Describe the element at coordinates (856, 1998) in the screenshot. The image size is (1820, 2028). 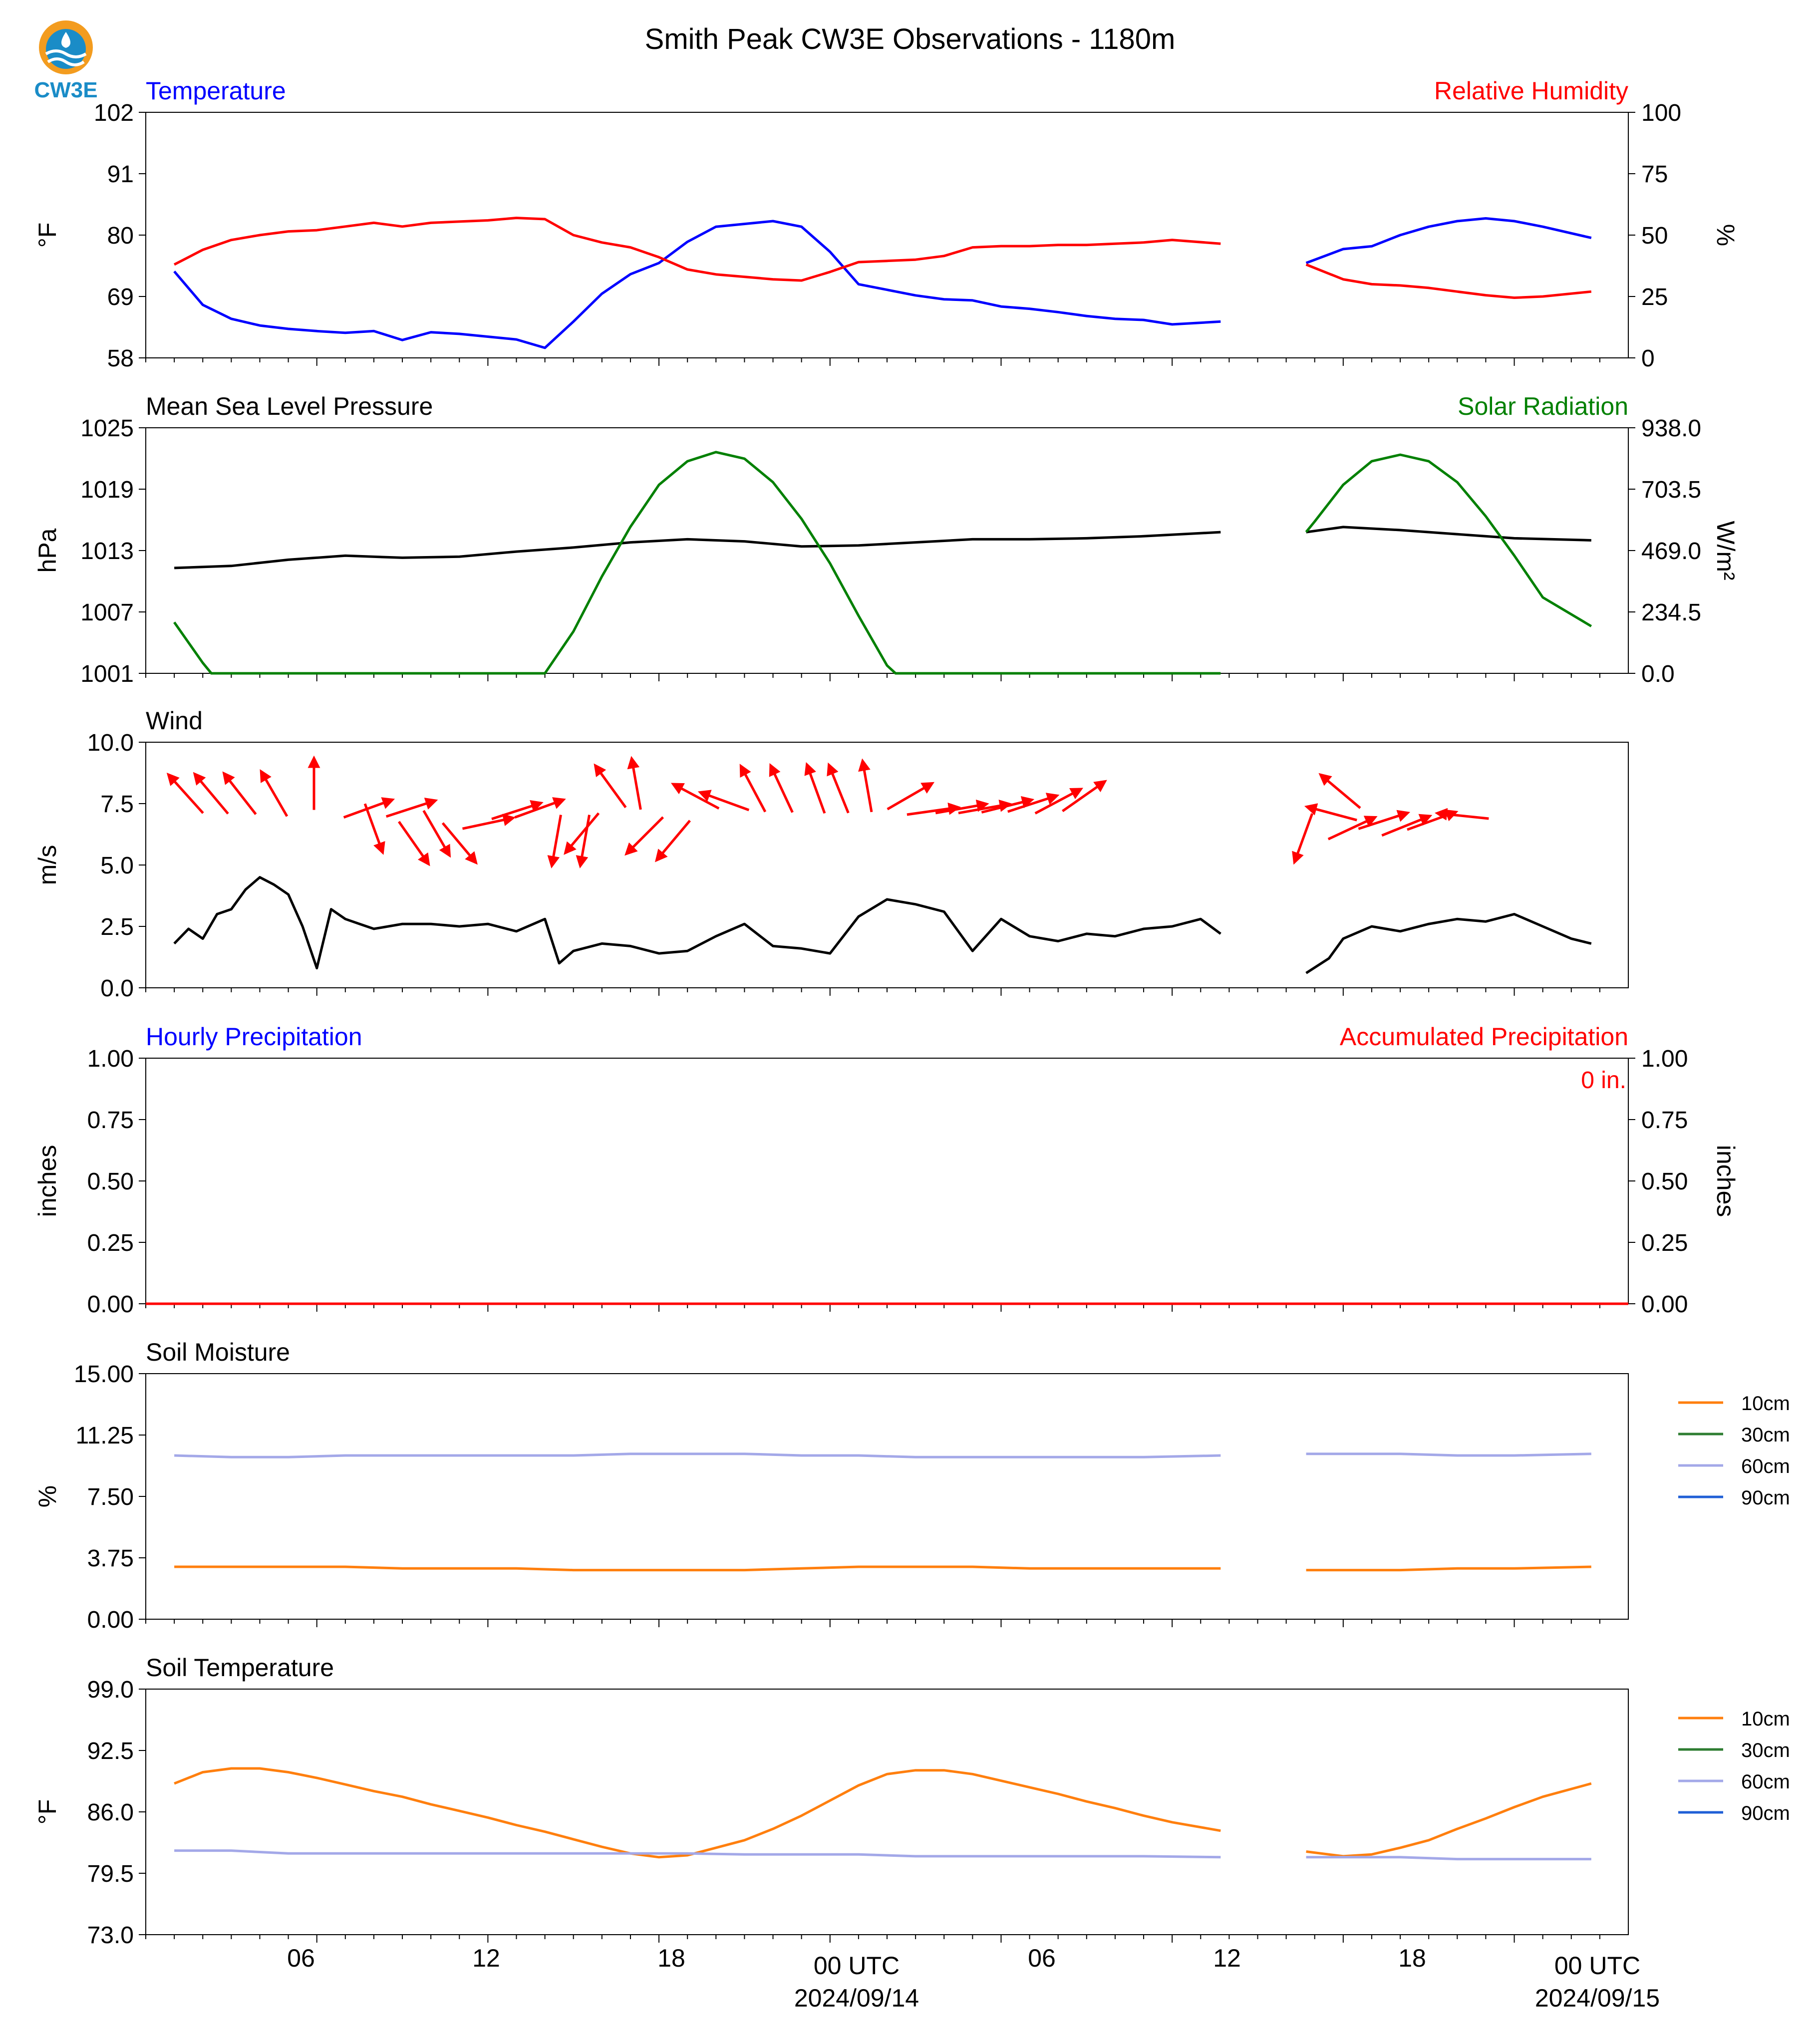
I see `x-date-label: 2024/09/14` at that location.